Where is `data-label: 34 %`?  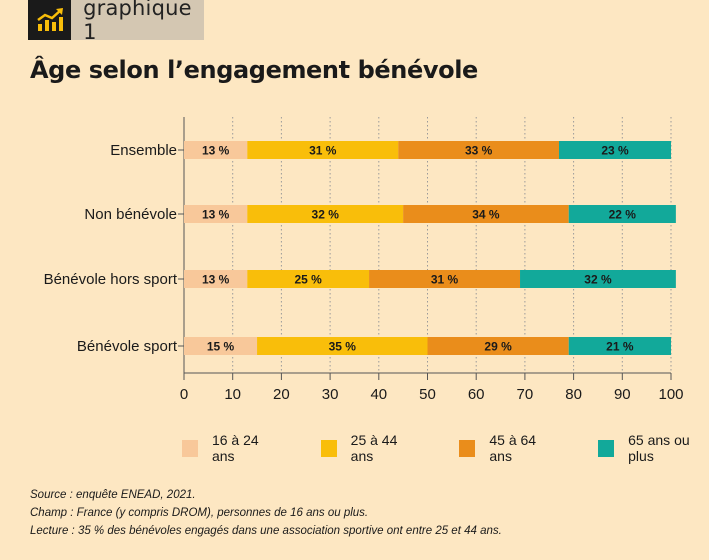
data-label: 34 % is located at coordinates (486, 215).